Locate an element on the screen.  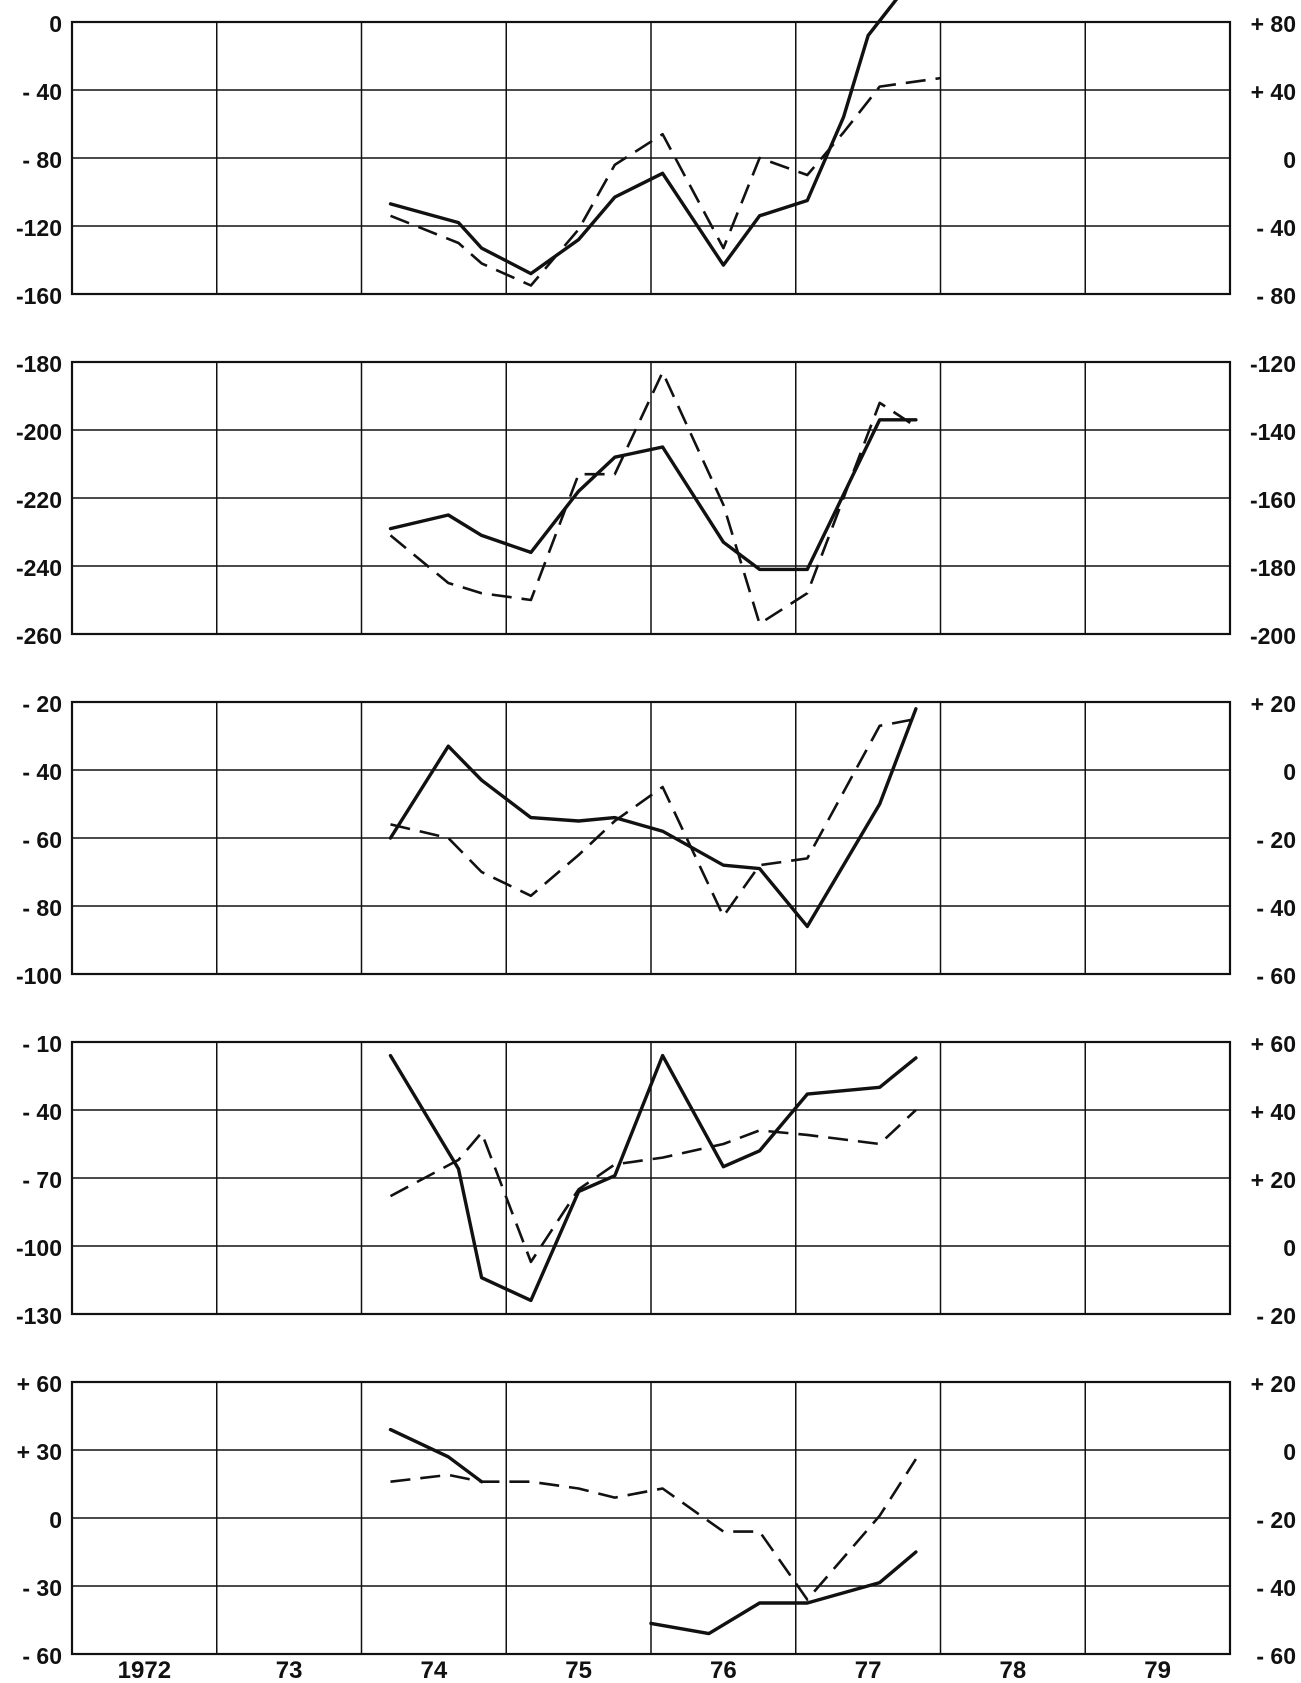
x-tick-label: 1972 is located at coordinates (144, 1670).